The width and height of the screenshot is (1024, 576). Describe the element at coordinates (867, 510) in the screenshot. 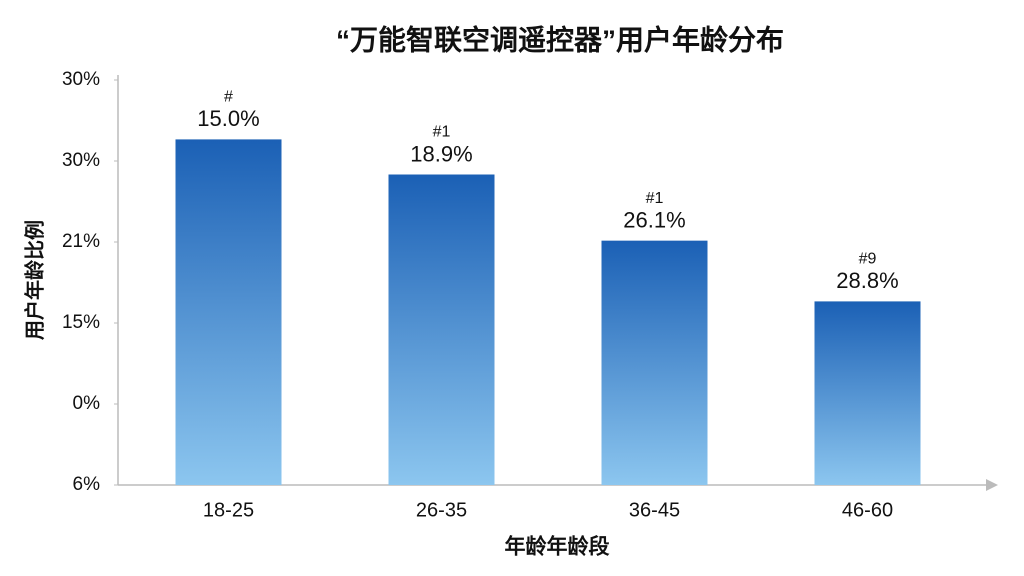

I see `x-tick-label: 46-60` at that location.